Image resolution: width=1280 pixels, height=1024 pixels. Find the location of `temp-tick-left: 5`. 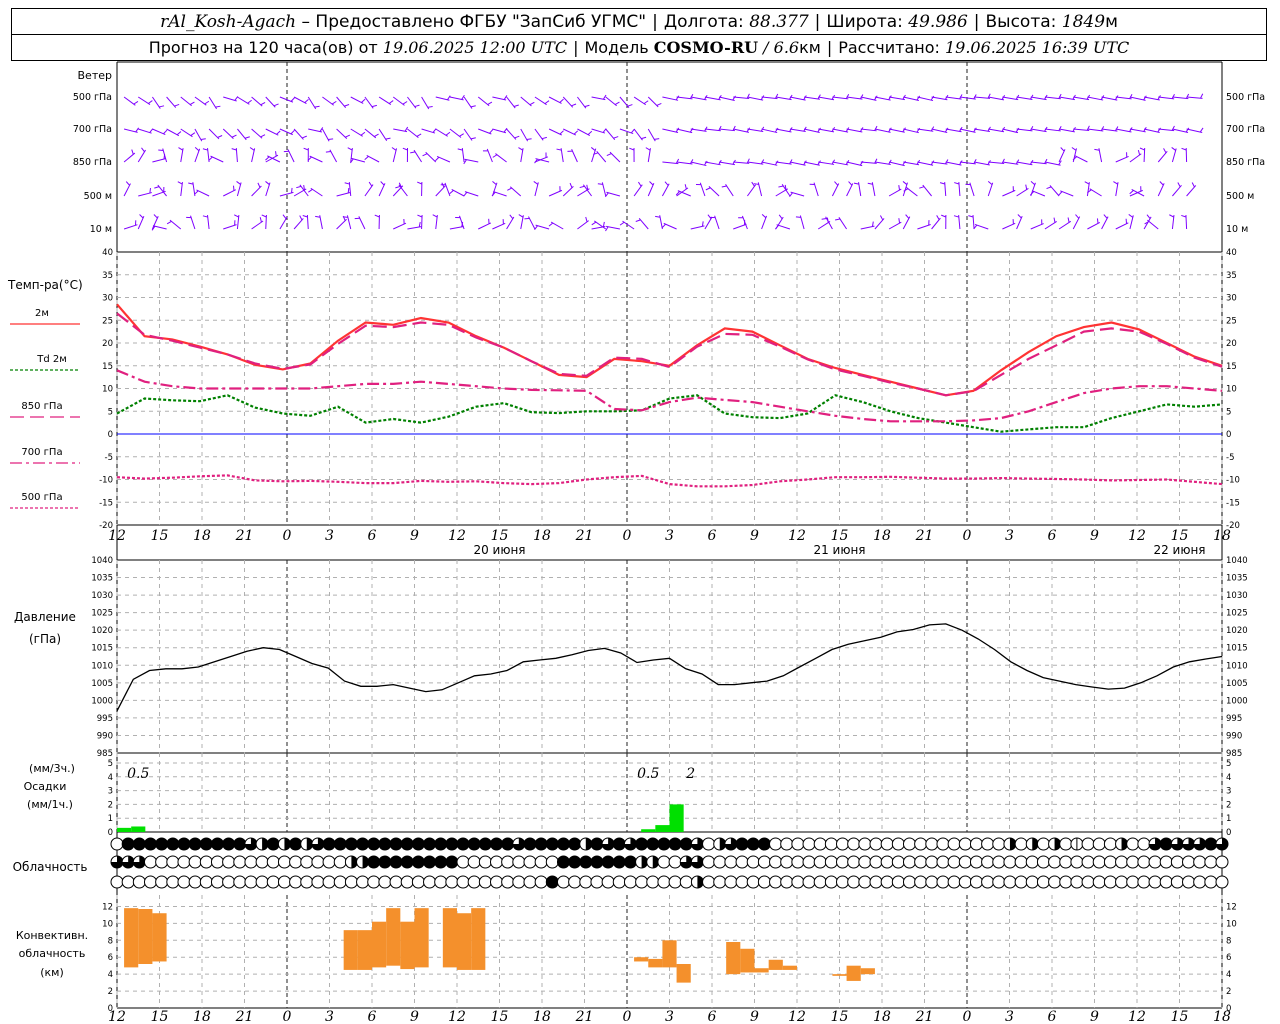

temp-tick-left: 5 is located at coordinates (110, 412).